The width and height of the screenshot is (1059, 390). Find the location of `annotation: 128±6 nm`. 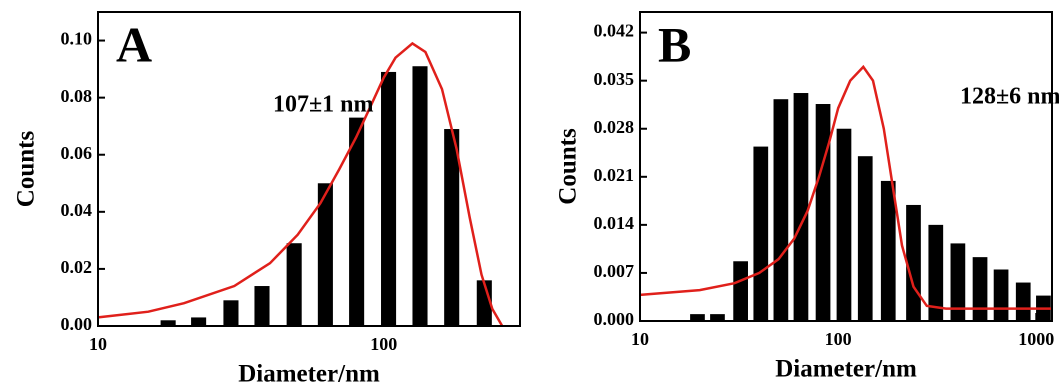

annotation: 128±6 nm is located at coordinates (1009, 97).